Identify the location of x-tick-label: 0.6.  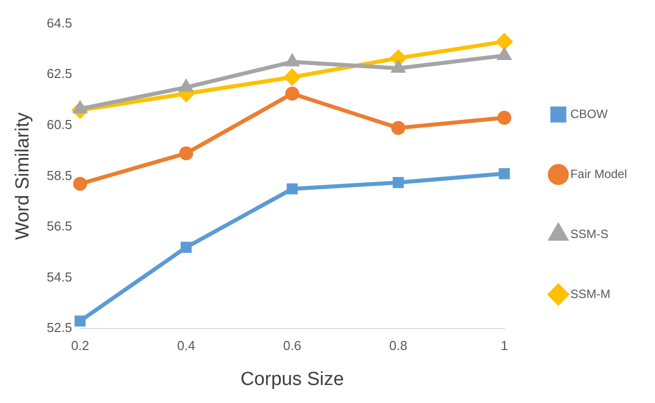
(292, 345).